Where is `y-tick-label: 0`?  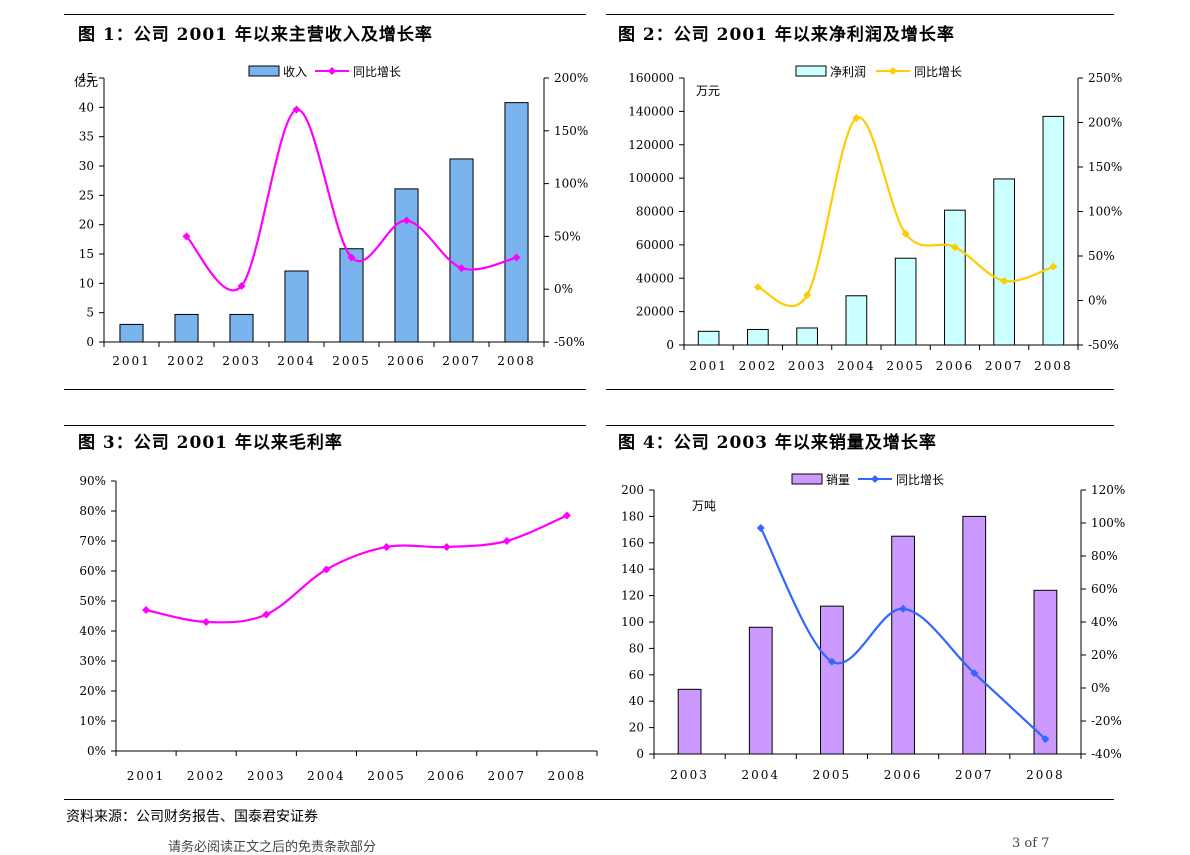
y-tick-label: 0 is located at coordinates (670, 345).